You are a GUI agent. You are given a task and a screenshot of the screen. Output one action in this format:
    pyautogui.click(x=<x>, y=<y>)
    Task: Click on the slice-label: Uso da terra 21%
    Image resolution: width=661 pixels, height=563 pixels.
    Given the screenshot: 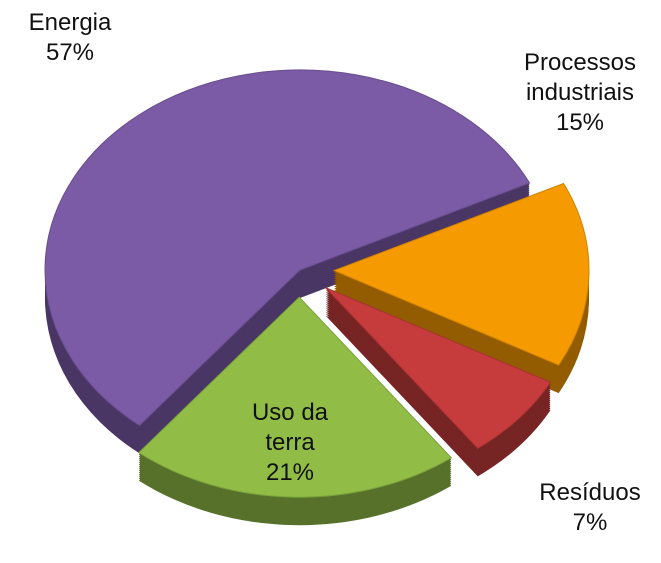 What is the action you would take?
    pyautogui.click(x=290, y=443)
    